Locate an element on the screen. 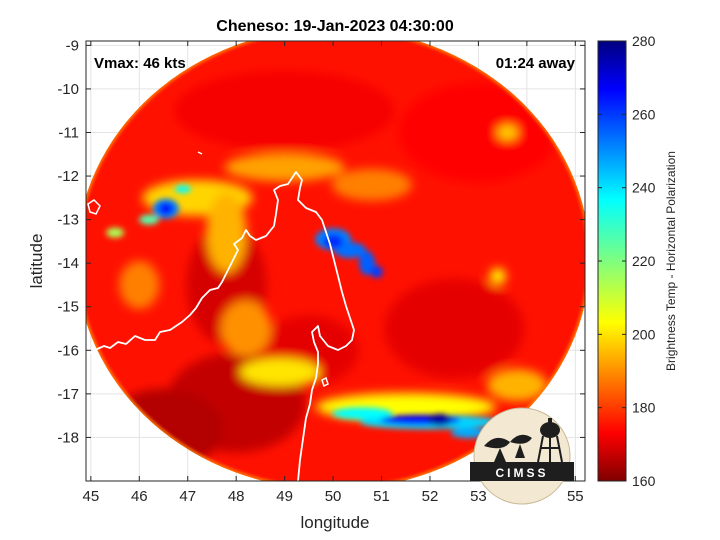 Image resolution: width=720 pixels, height=540 pixels. chart-title: Cheneso: 19-Jan-2023 04:30:00 is located at coordinates (335, 26).